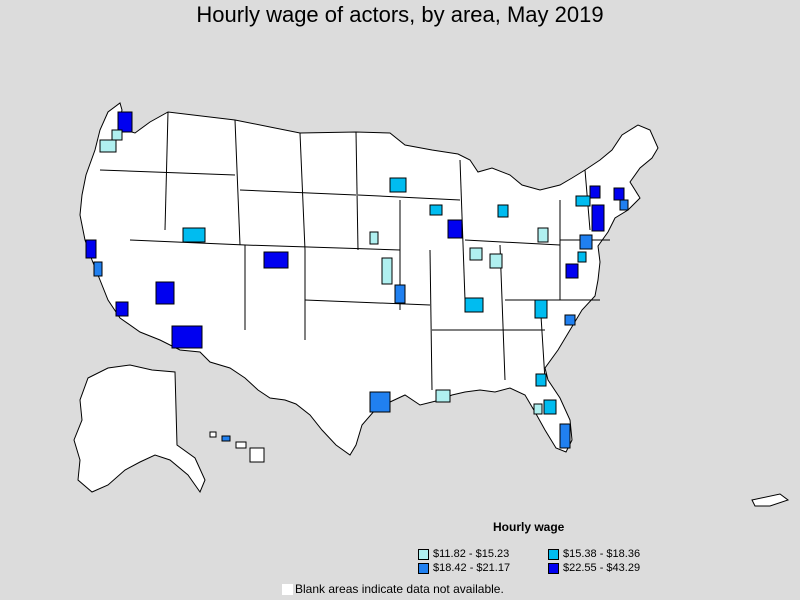 The image size is (800, 600). What do you see at coordinates (538, 409) in the screenshot?
I see `area-orlando` at bounding box center [538, 409].